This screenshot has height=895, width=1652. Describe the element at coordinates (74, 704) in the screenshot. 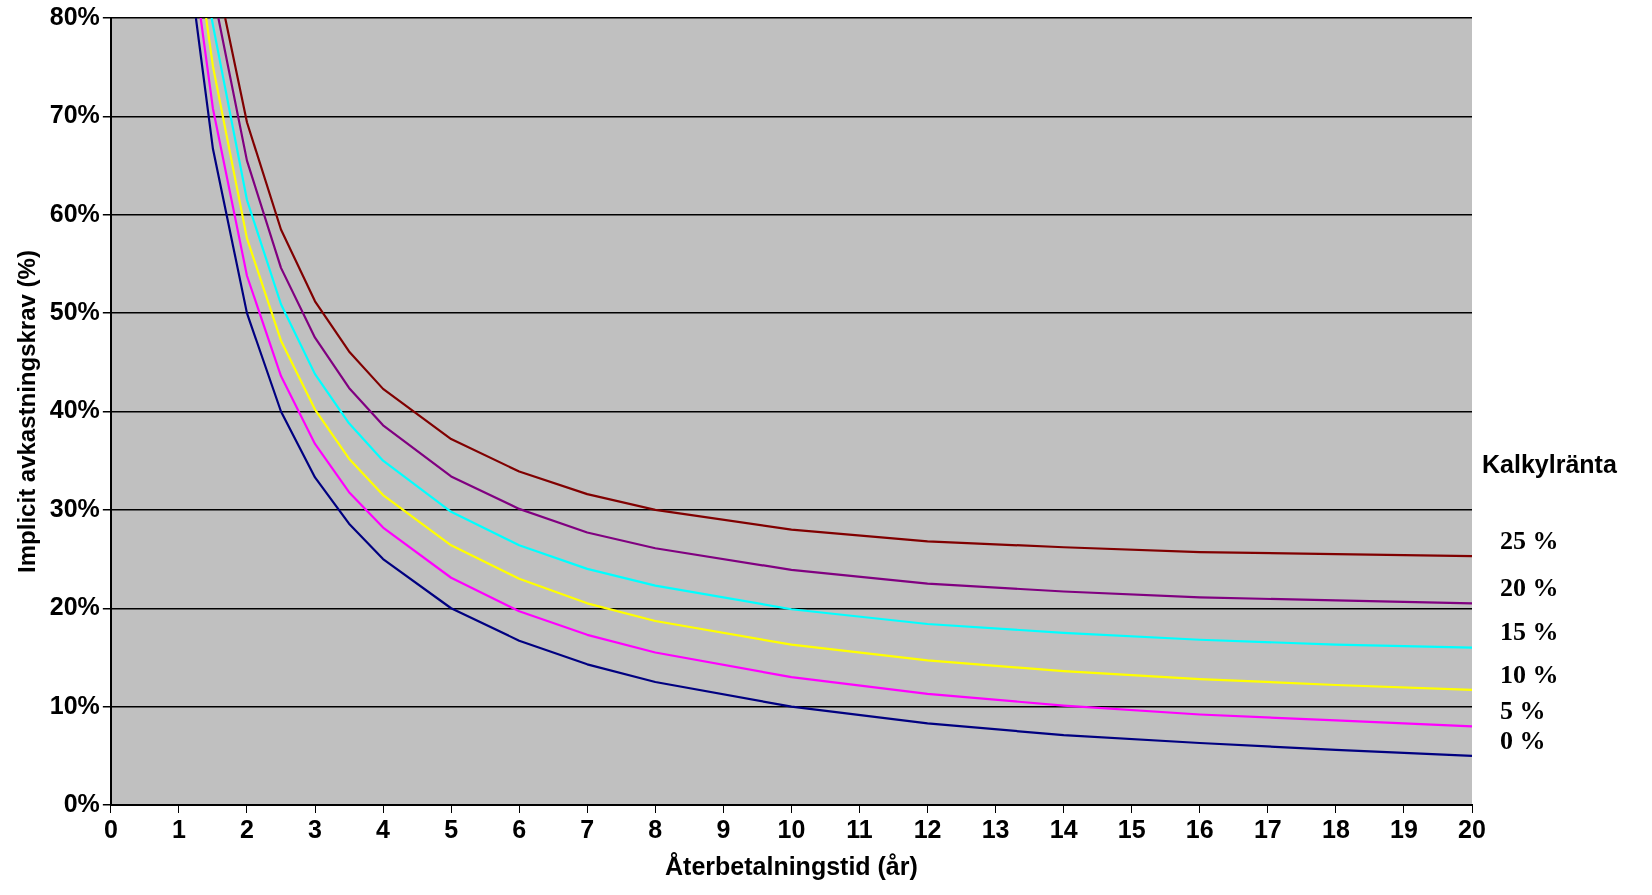

I see `y-tick-label: 10%` at that location.